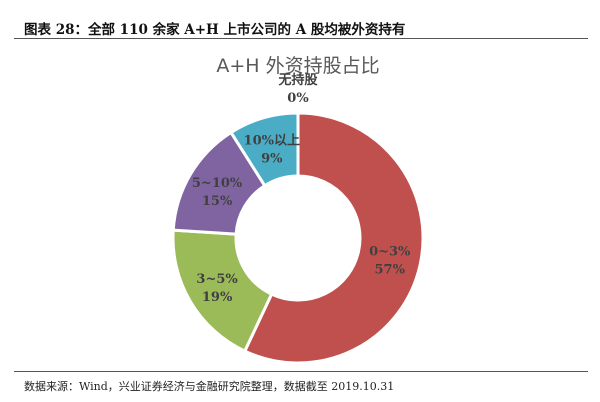 The height and width of the screenshot is (402, 600). Describe the element at coordinates (297, 66) in the screenshot. I see `chart-title: A+H 外资持股占比` at that location.